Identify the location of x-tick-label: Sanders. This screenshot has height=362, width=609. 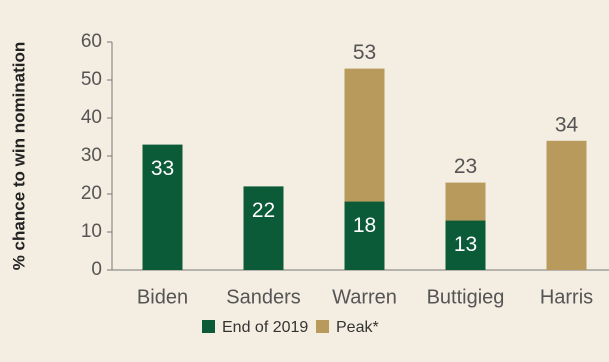
(263, 297).